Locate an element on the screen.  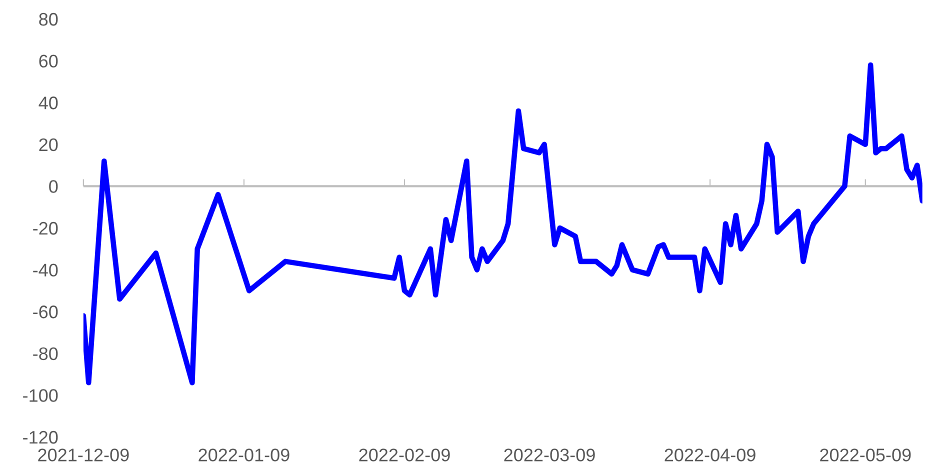
y-tick-label: -100 is located at coordinates (40, 395).